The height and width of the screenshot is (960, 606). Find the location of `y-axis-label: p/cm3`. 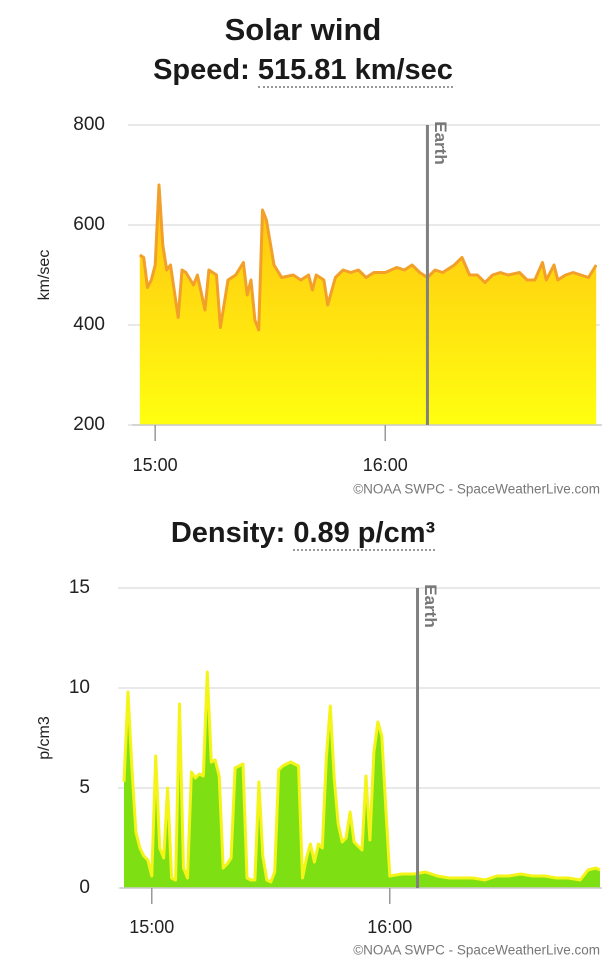

y-axis-label: p/cm3 is located at coordinates (44, 738).